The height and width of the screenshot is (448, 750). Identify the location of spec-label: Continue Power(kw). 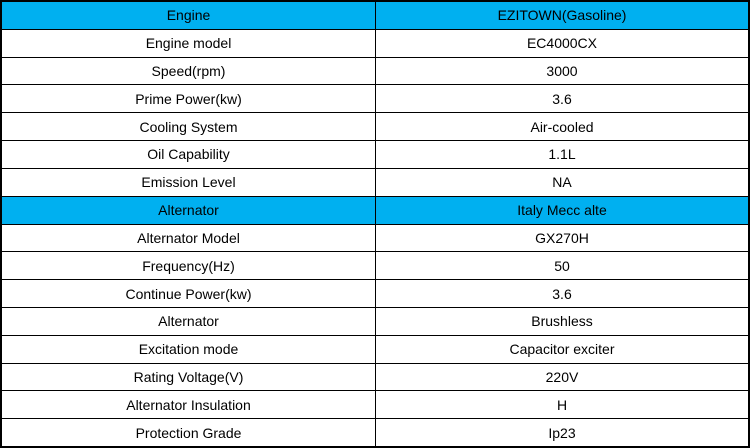
(188, 293).